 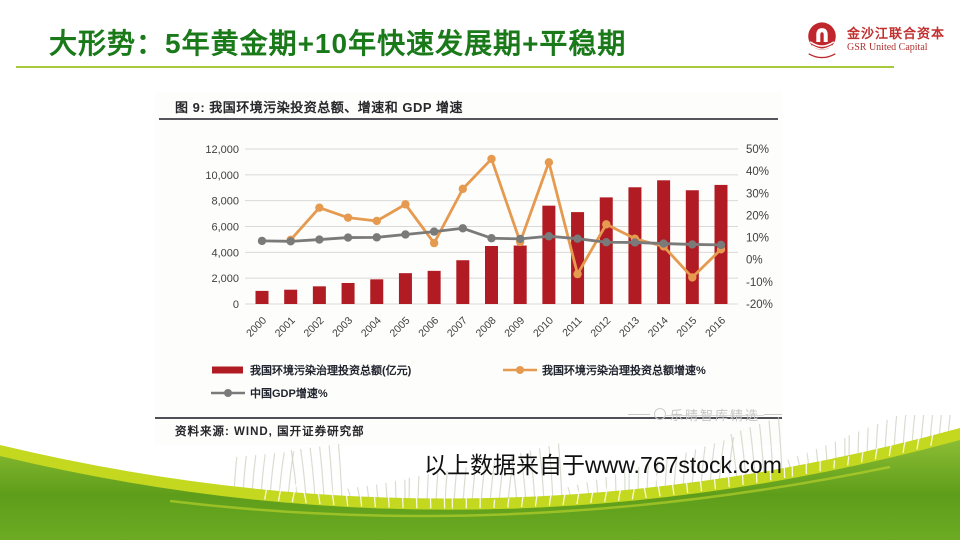 I want to click on svg-text: 30%, so click(x=757, y=194).